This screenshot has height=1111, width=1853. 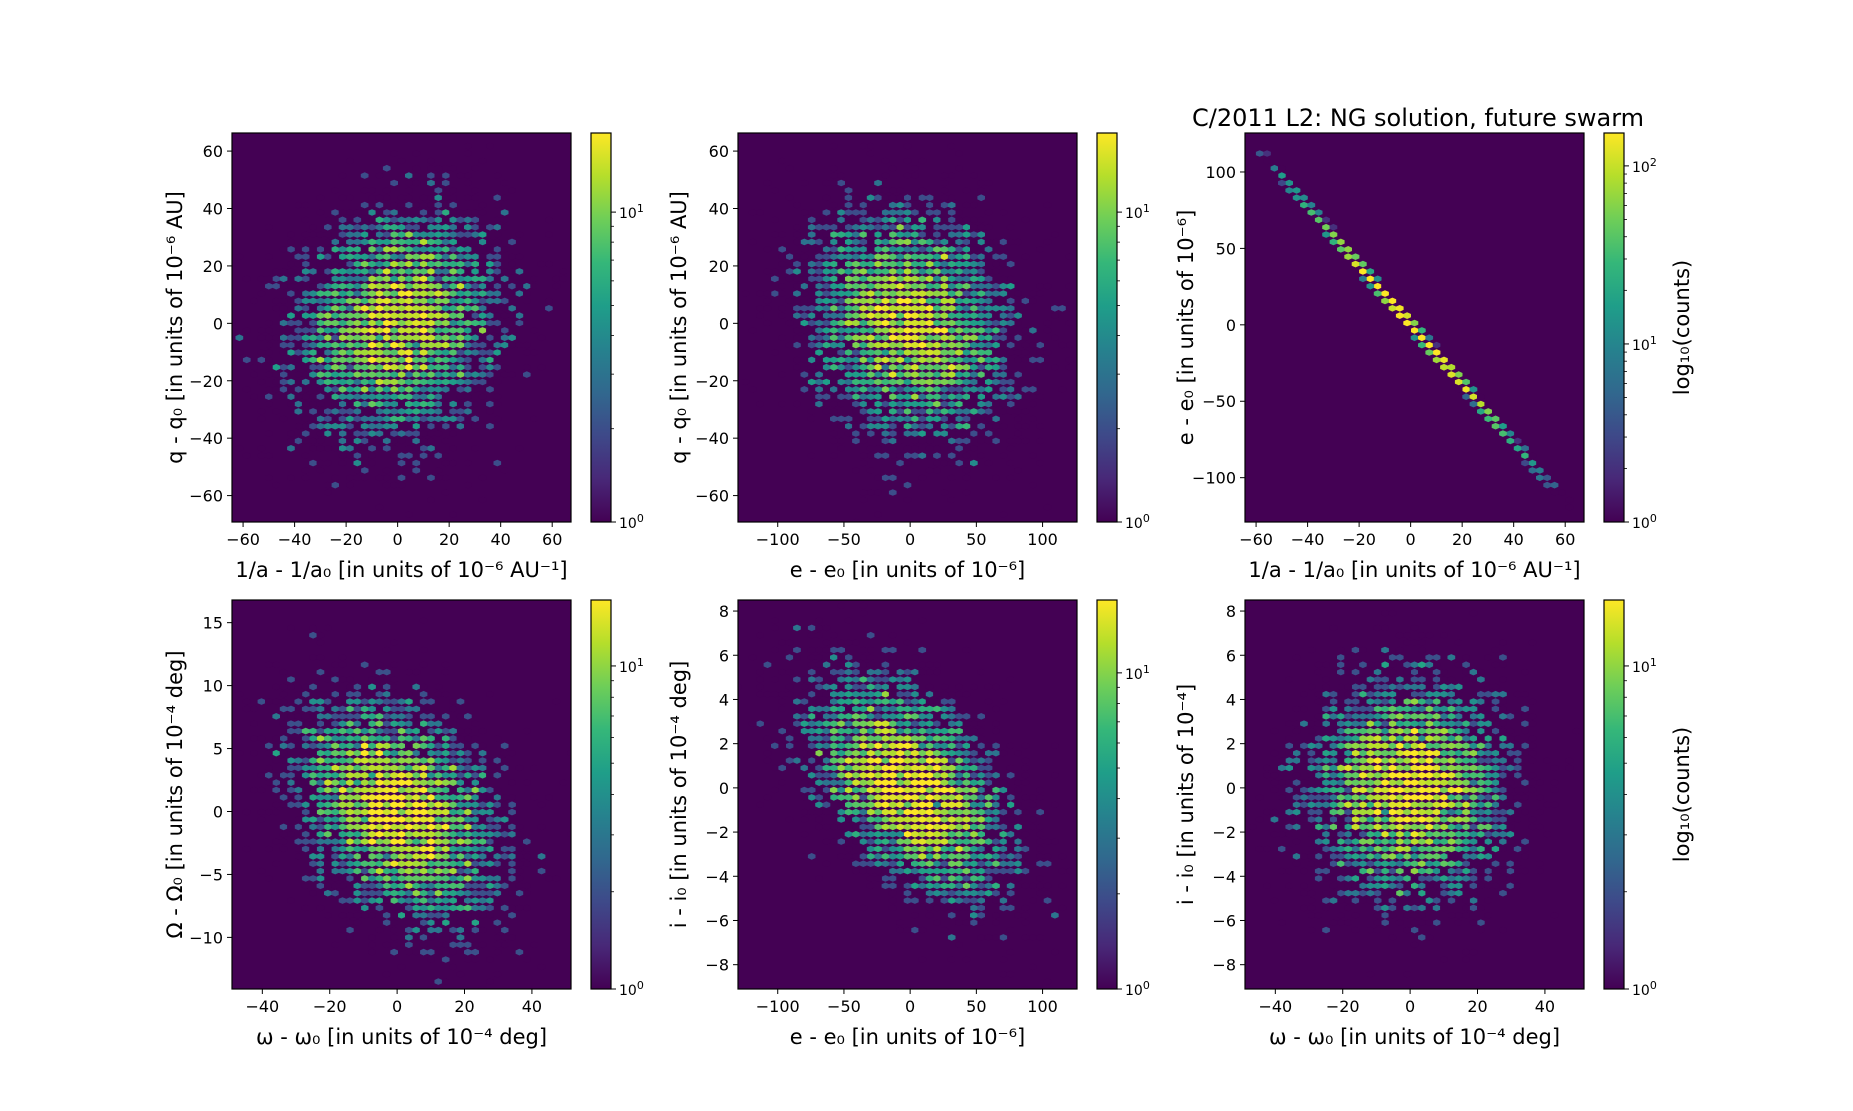 I want to click on axes-frame, so click(x=401, y=794).